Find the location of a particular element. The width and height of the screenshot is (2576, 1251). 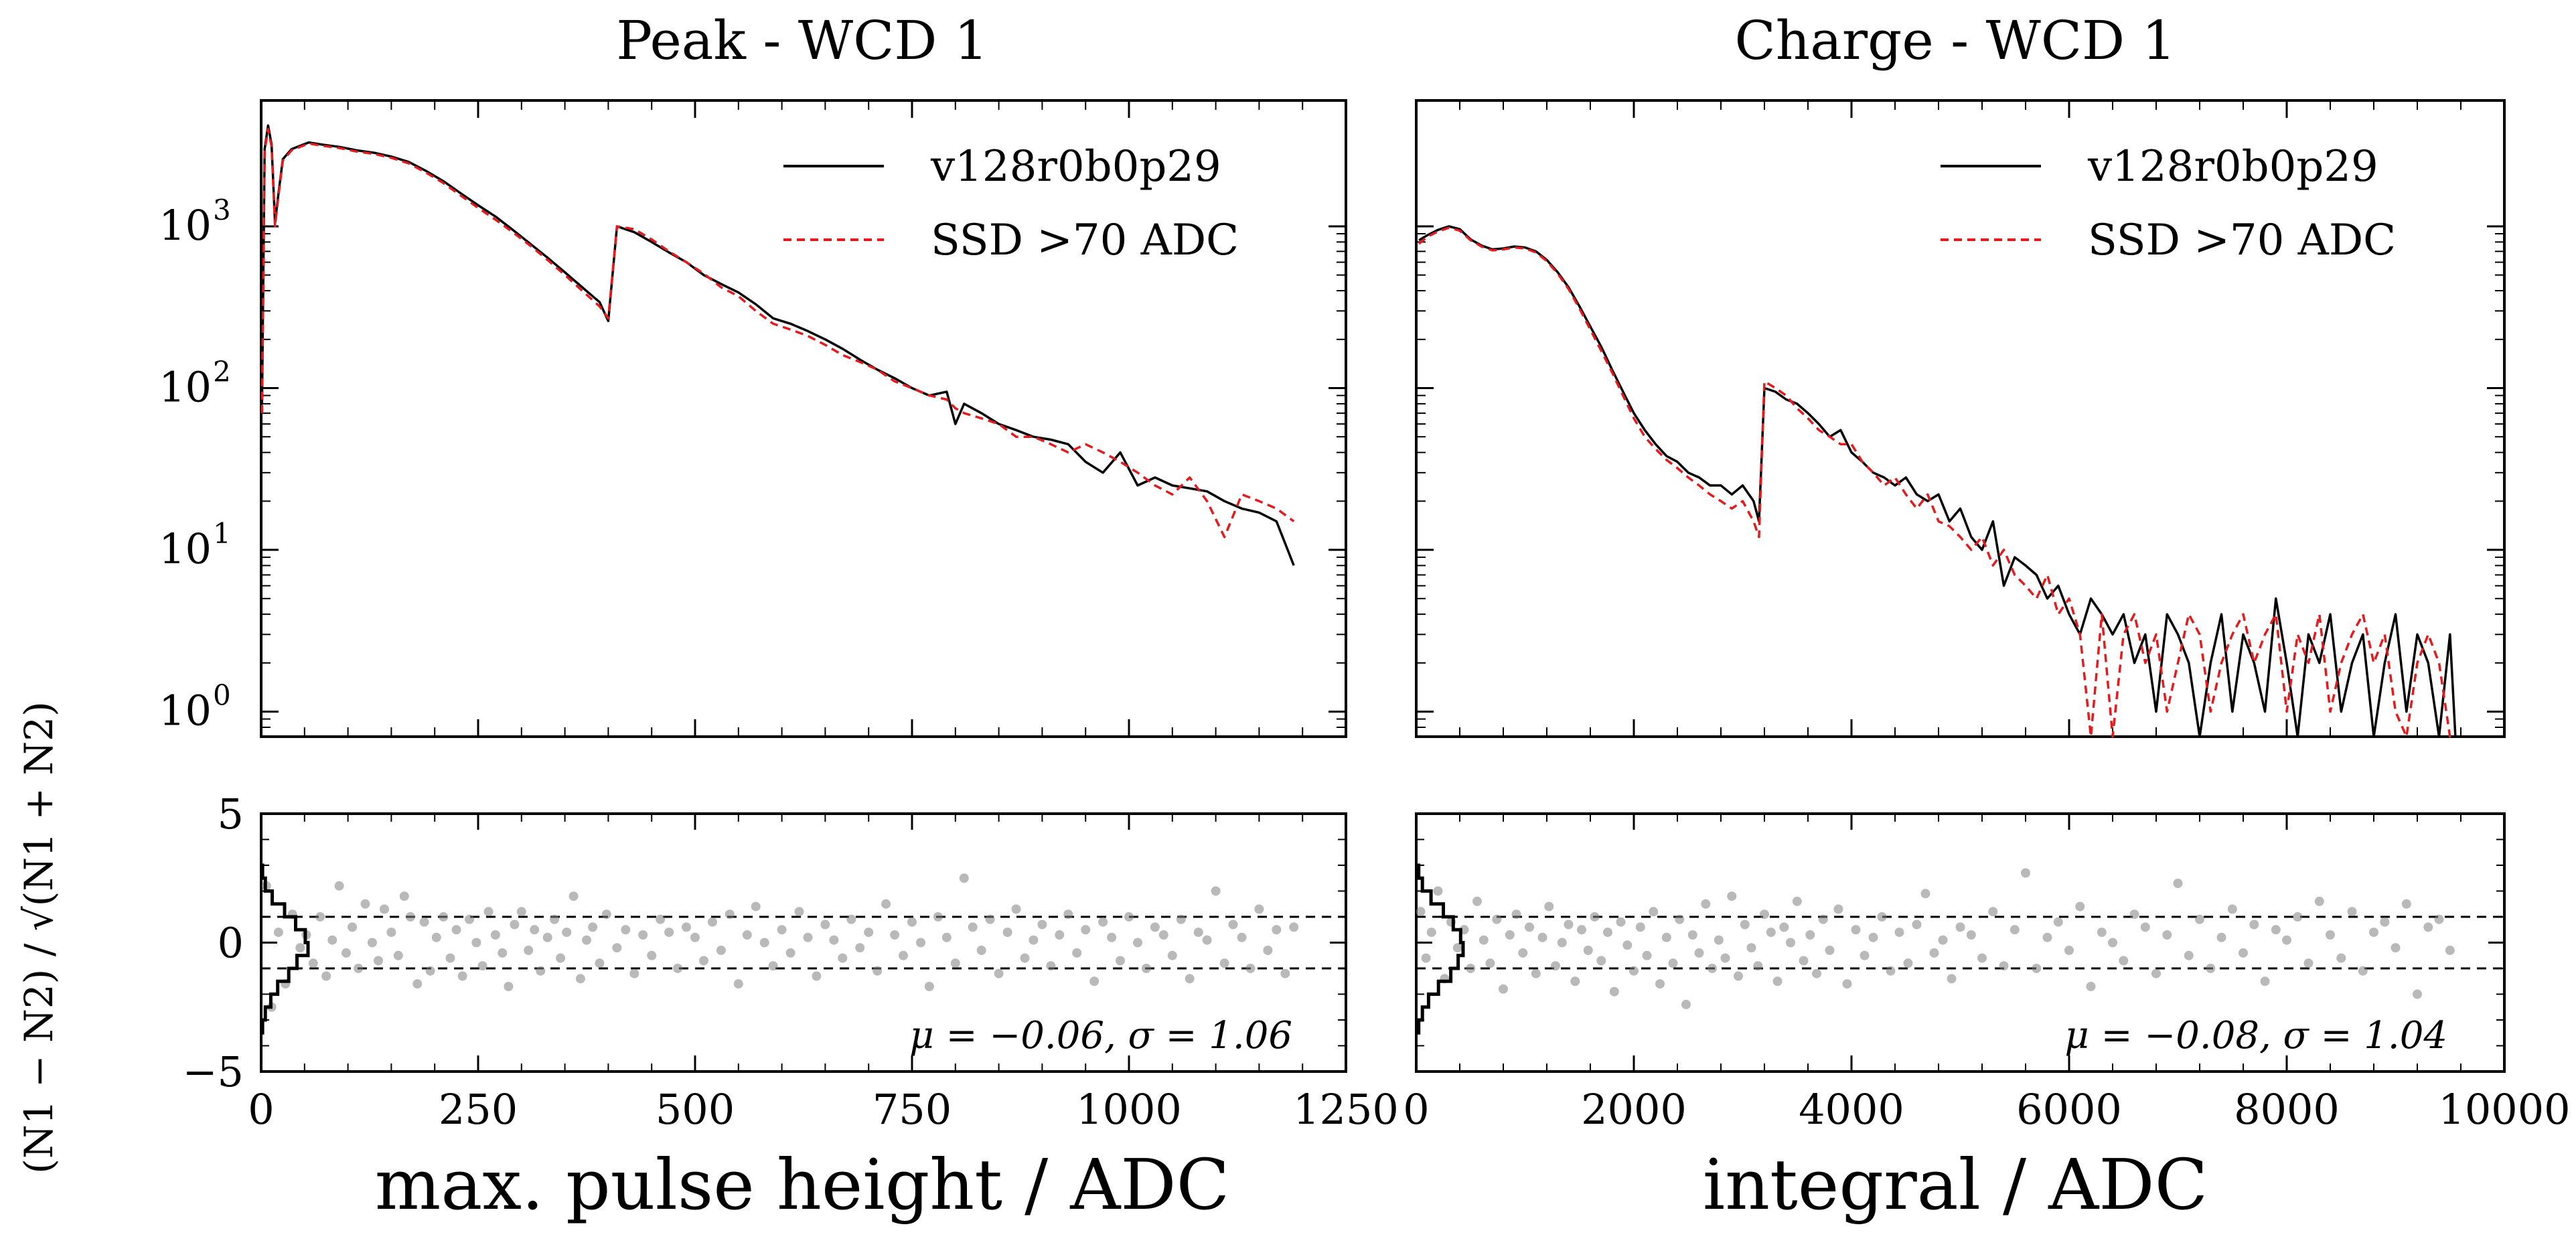

peak-residual-panel: 0 250 500 750 1000 1250−505 is located at coordinates (791, 962).